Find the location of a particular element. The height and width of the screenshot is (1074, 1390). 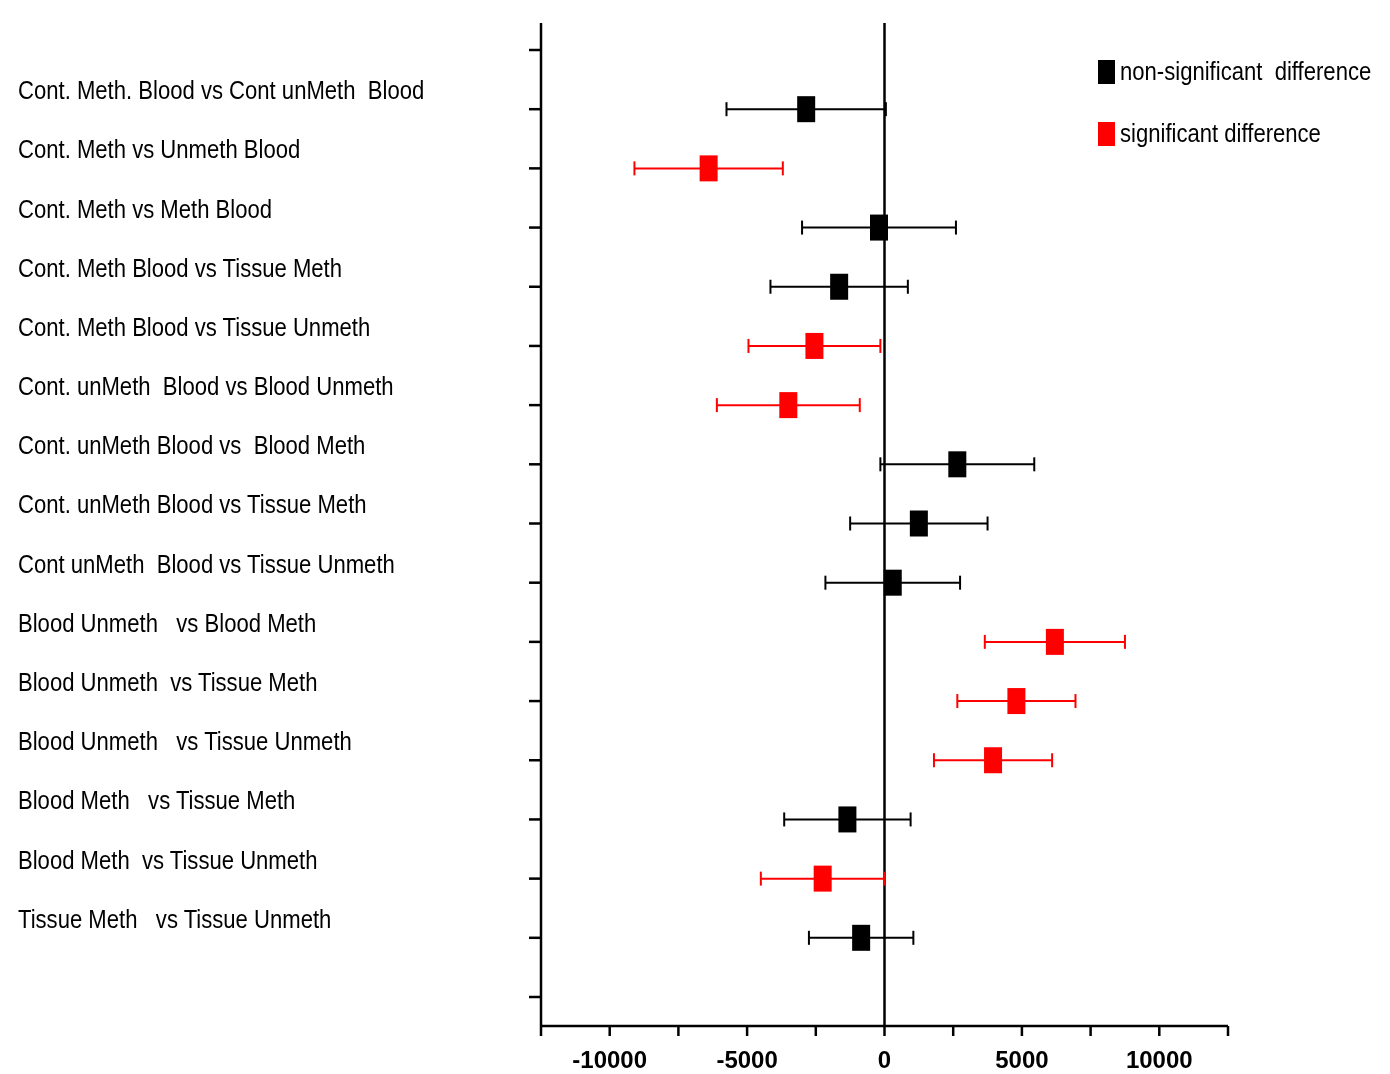

legend-label: significant difference is located at coordinates (1220, 133).